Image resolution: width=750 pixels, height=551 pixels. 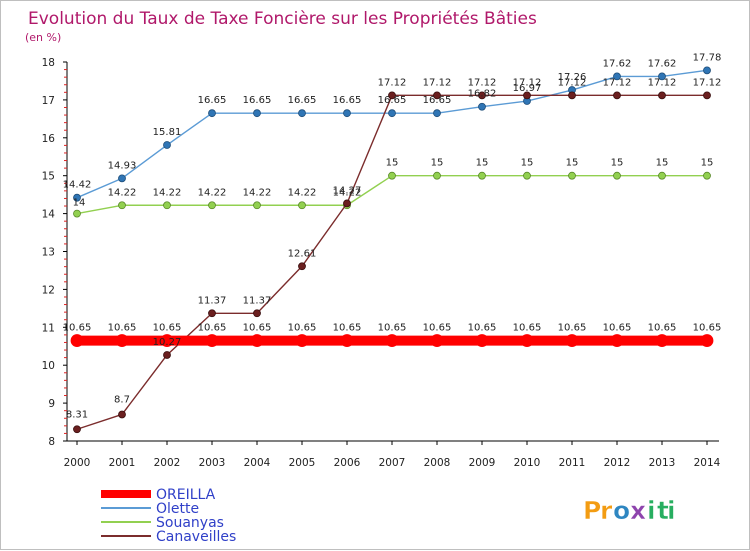 What do you see at coordinates (167, 463) in the screenshot?
I see `x-tick-label: 2002` at bounding box center [167, 463].